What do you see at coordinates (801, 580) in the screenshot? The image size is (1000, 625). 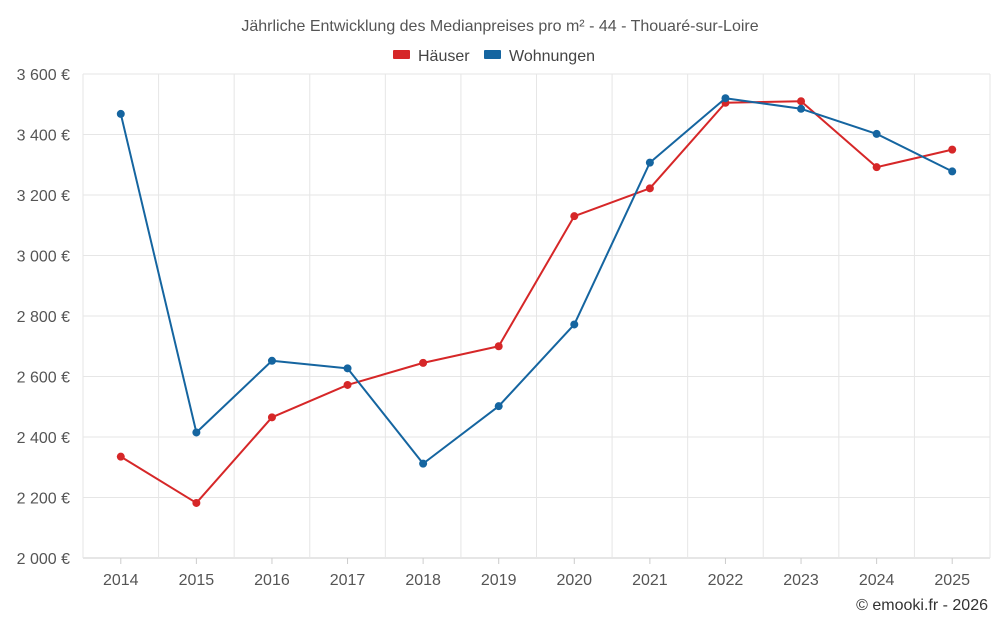 I see `x-tick-label: 2023` at bounding box center [801, 580].